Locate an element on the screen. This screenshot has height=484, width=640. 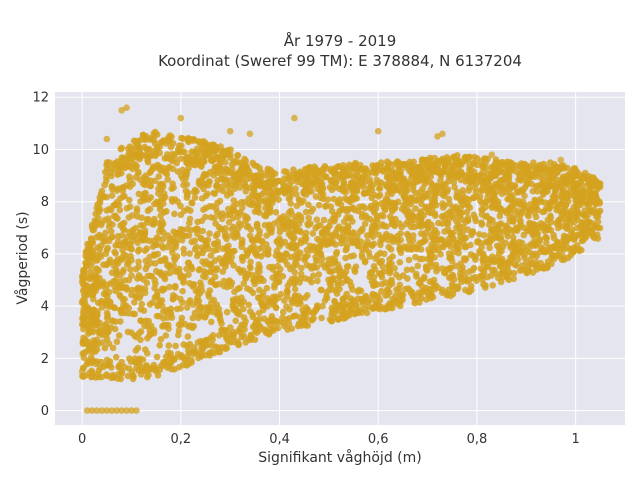
chart-title-line-1: År 1979 - 2019 is located at coordinates (340, 40).